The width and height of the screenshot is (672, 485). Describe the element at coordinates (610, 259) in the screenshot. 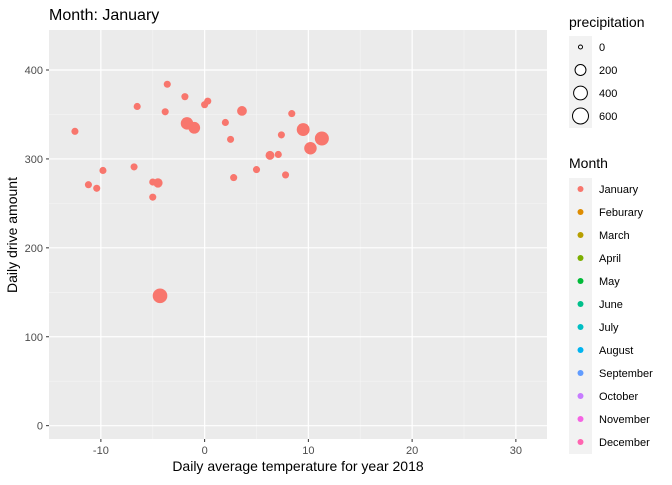

I see `color-legend-label: April` at that location.